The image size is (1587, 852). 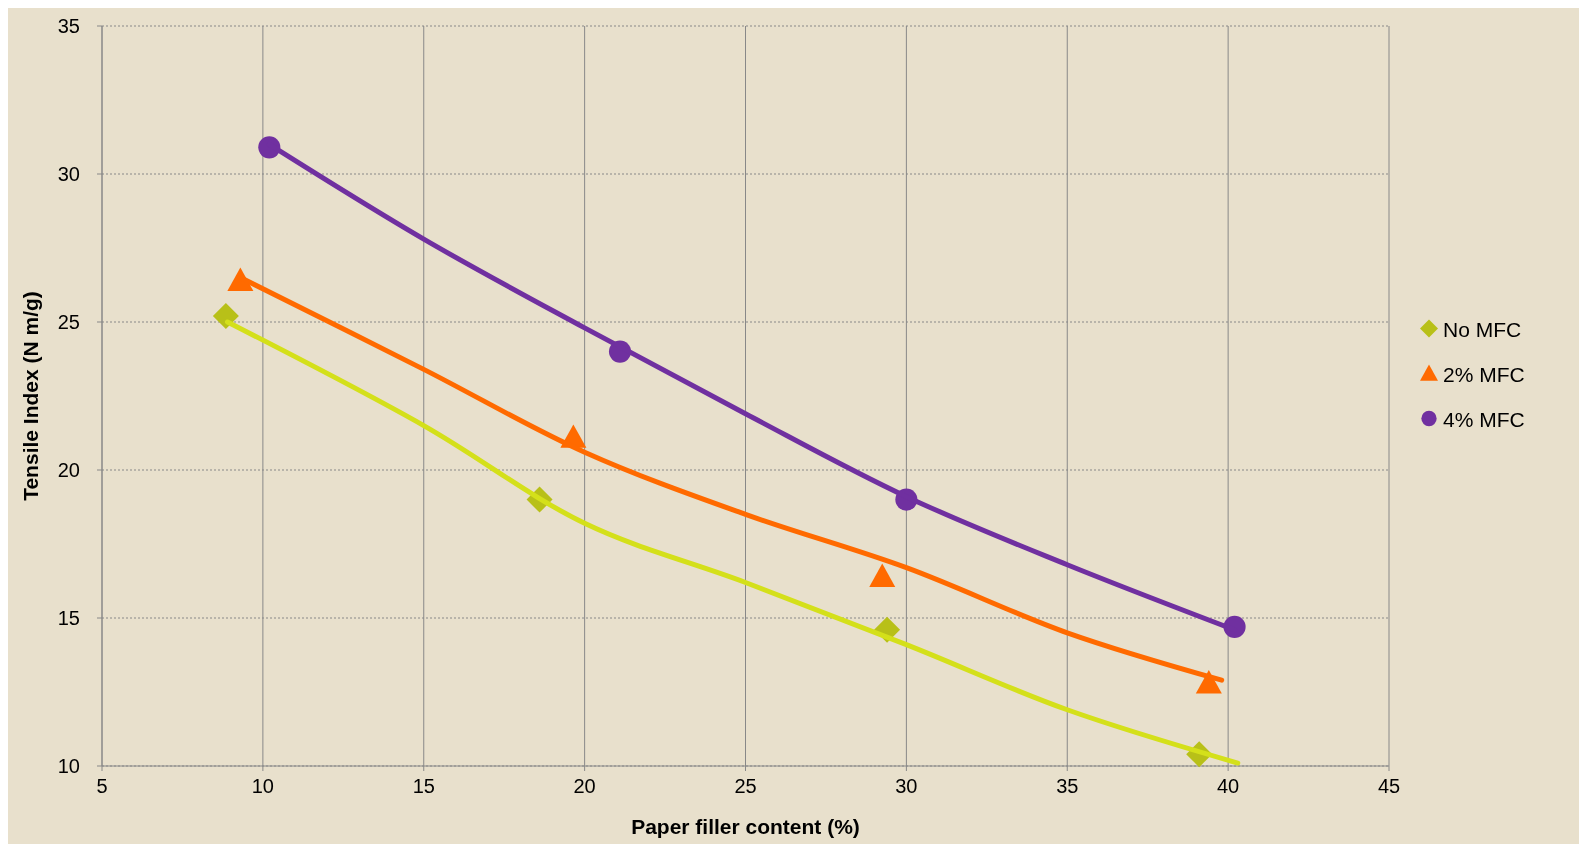 I want to click on x-tick-label: 35, so click(x=1067, y=786).